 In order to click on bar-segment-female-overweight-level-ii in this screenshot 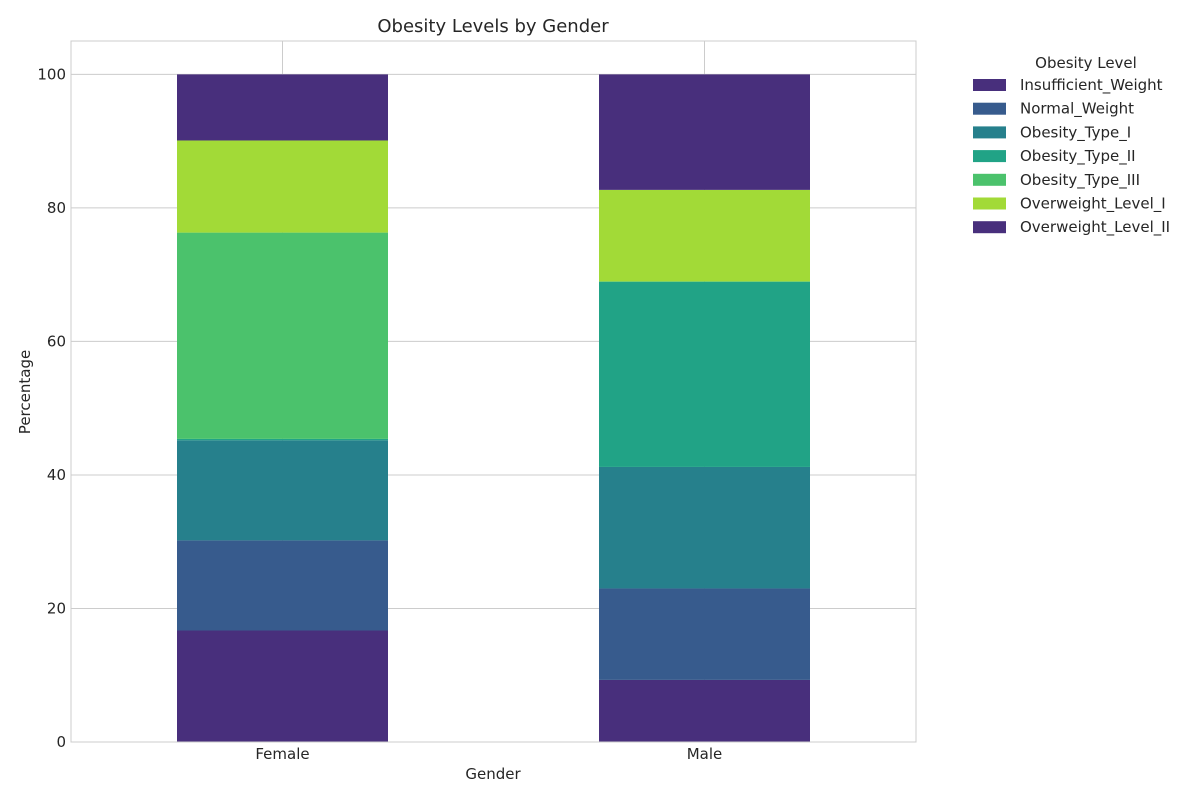, I will do `click(282, 107)`.